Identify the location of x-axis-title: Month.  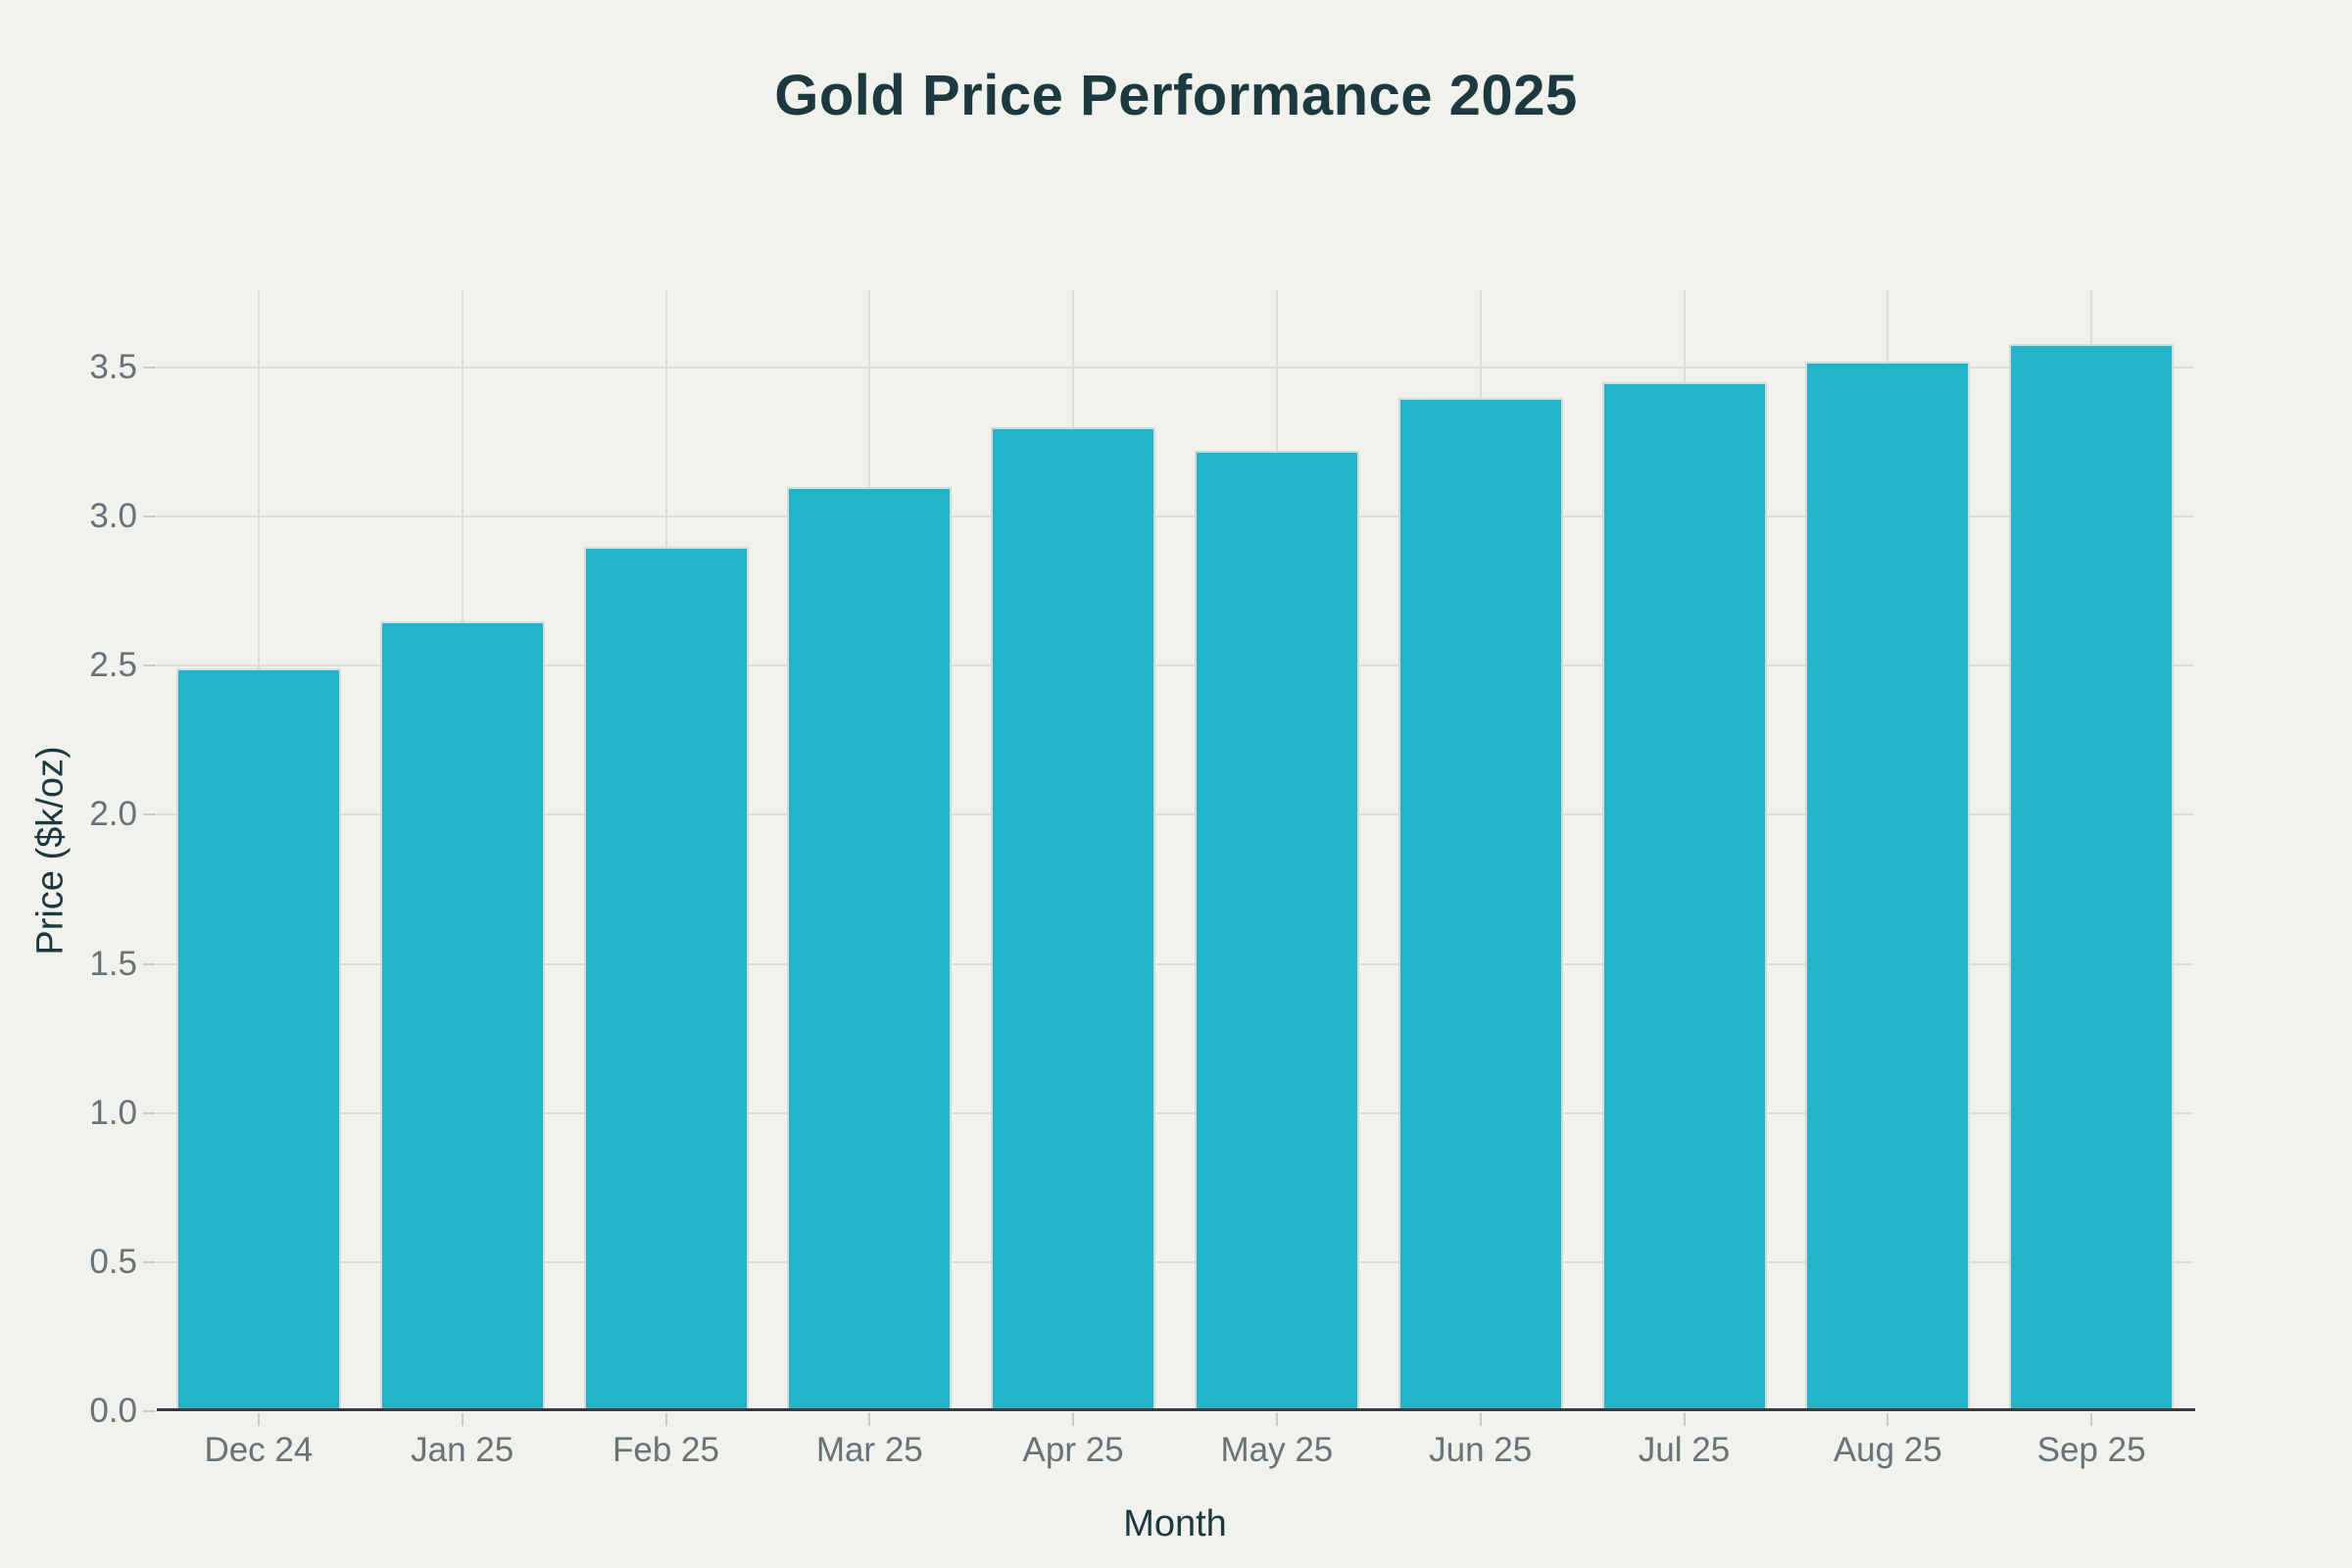
(1175, 1523).